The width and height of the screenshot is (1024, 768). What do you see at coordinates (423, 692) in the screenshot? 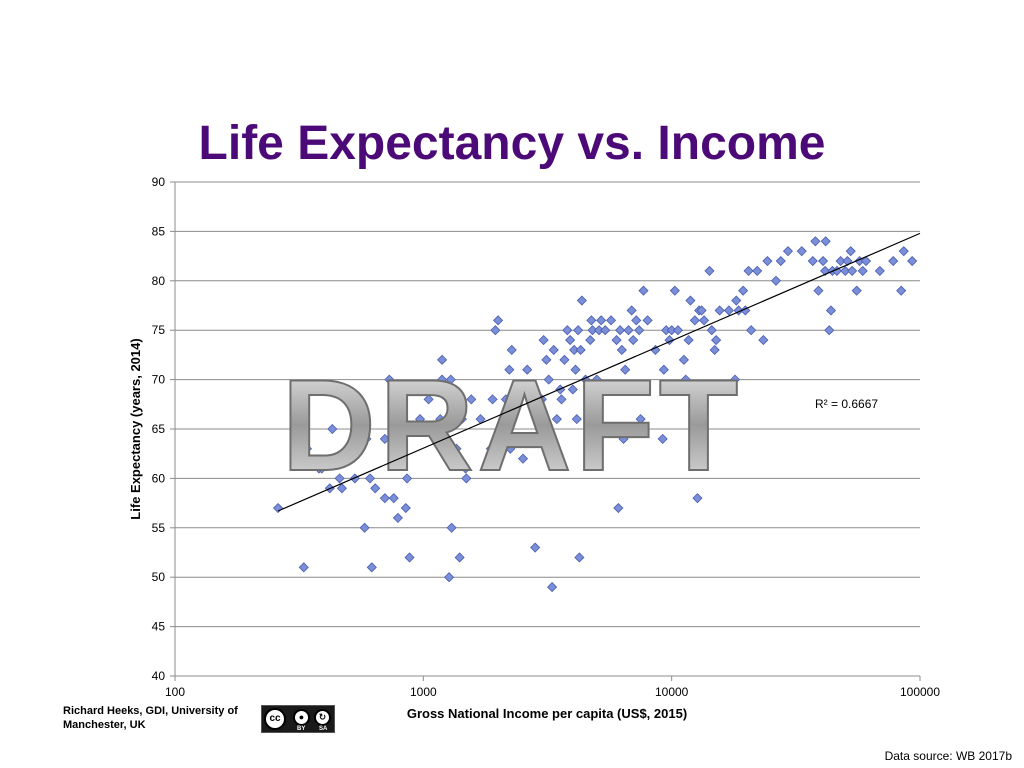
I see `x-tick-label: 1000` at bounding box center [423, 692].